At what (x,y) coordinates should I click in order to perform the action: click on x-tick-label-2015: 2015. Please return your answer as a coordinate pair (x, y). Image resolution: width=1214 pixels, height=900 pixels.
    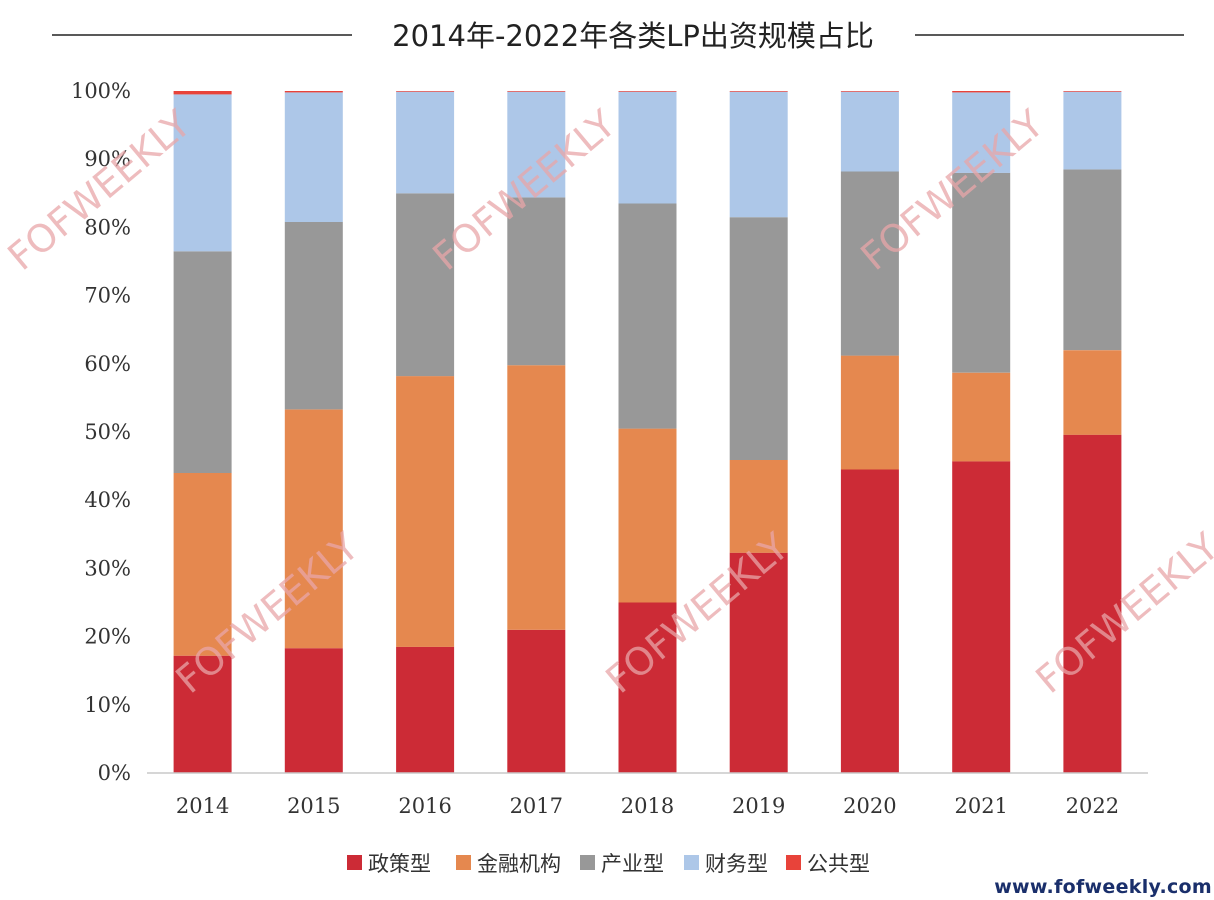
    Looking at the image, I should click on (313, 806).